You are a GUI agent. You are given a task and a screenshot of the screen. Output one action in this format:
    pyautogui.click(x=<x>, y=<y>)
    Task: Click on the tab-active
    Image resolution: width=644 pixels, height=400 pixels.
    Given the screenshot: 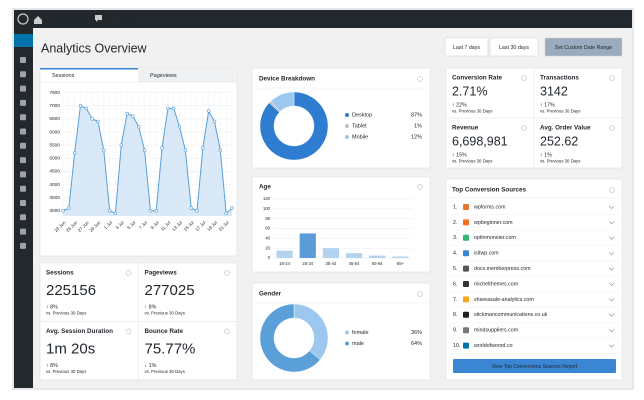 What is the action you would take?
    pyautogui.click(x=89, y=69)
    